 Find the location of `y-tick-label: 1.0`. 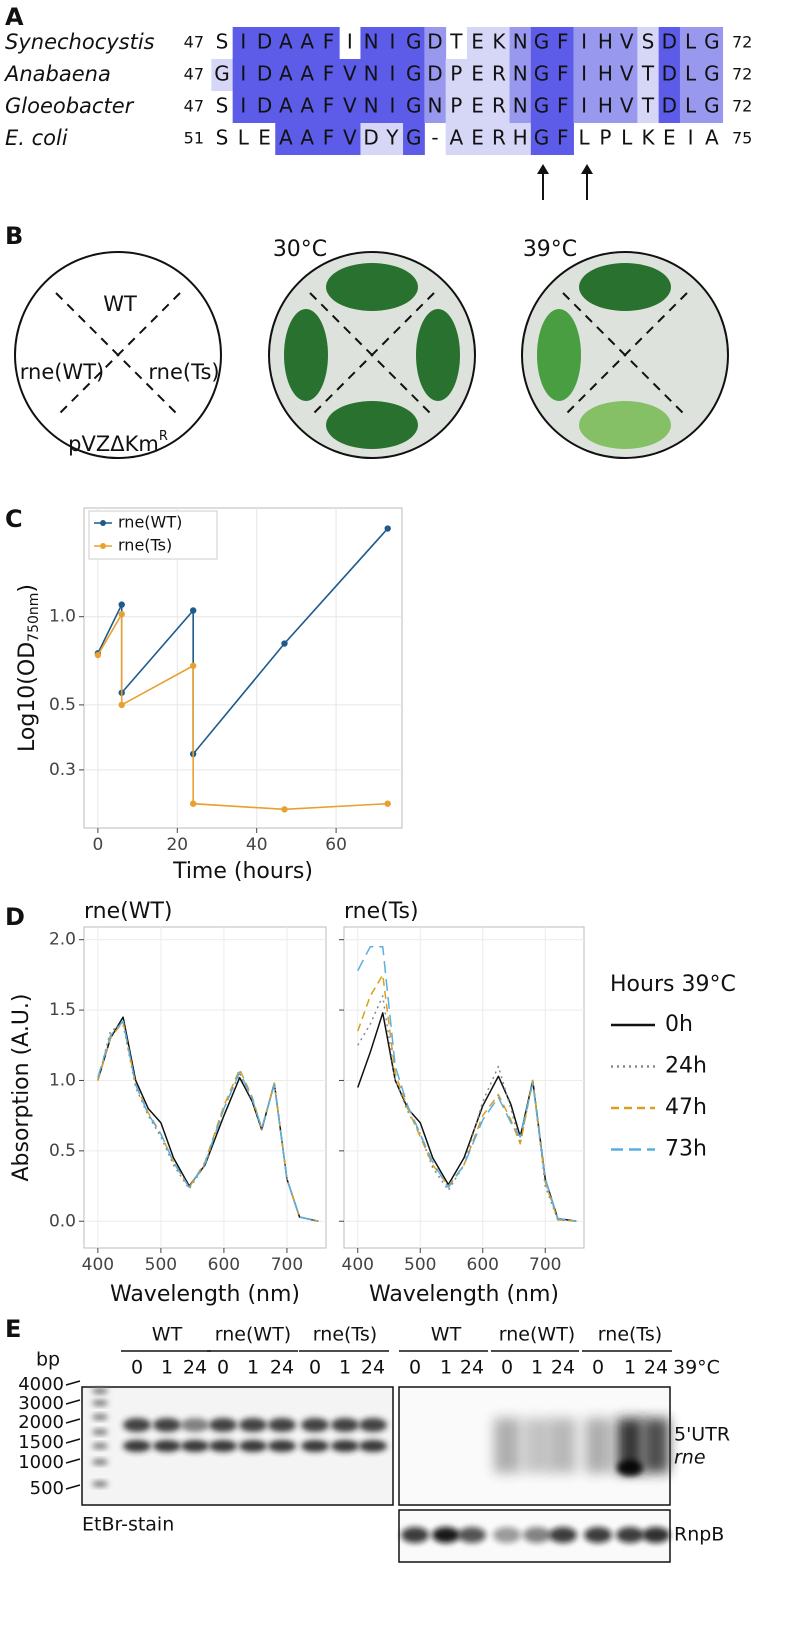

y-tick-label: 1.0 is located at coordinates (62, 617).